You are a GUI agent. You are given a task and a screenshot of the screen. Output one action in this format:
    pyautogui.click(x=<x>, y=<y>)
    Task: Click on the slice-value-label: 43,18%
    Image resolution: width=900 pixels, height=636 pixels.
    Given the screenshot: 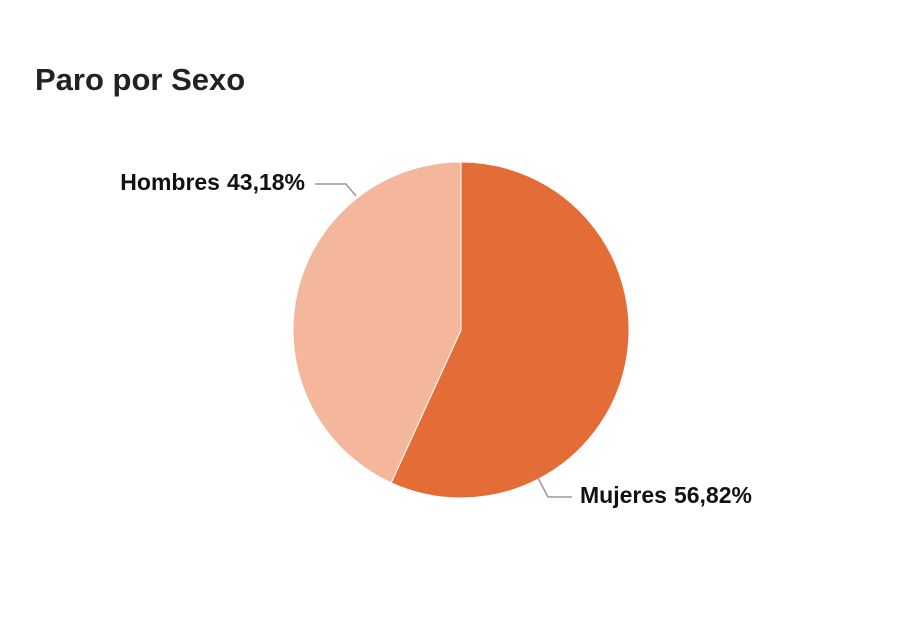 What is the action you would take?
    pyautogui.click(x=266, y=182)
    